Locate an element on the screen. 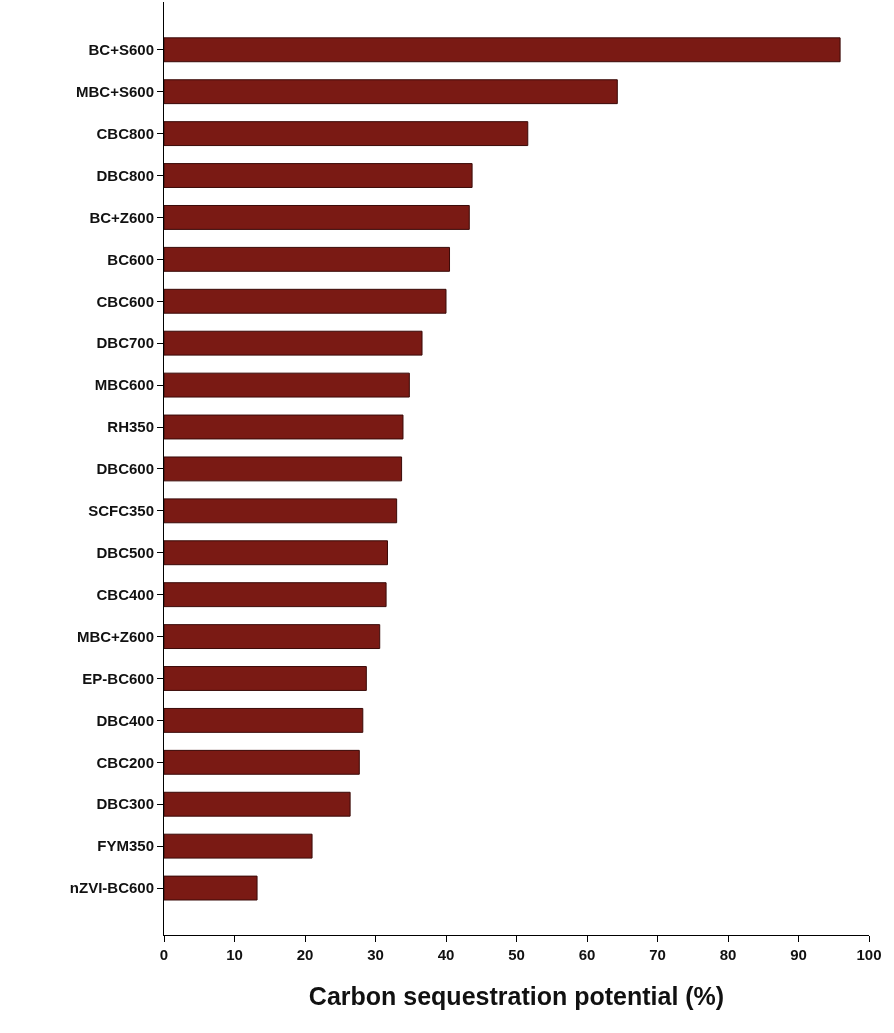 This screenshot has height=1033, width=894. y-tick-label: BC+S600 is located at coordinates (121, 50).